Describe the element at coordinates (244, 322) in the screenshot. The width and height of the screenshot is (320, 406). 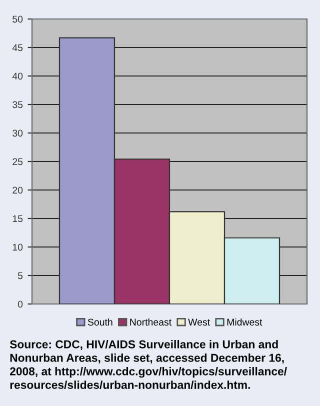
I see `legend-label: Midwest` at that location.